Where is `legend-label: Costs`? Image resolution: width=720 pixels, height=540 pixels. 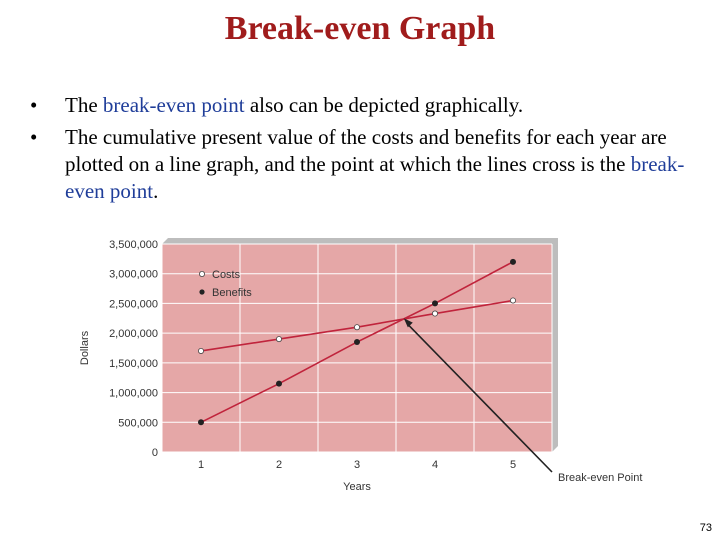 legend-label: Costs is located at coordinates (226, 275).